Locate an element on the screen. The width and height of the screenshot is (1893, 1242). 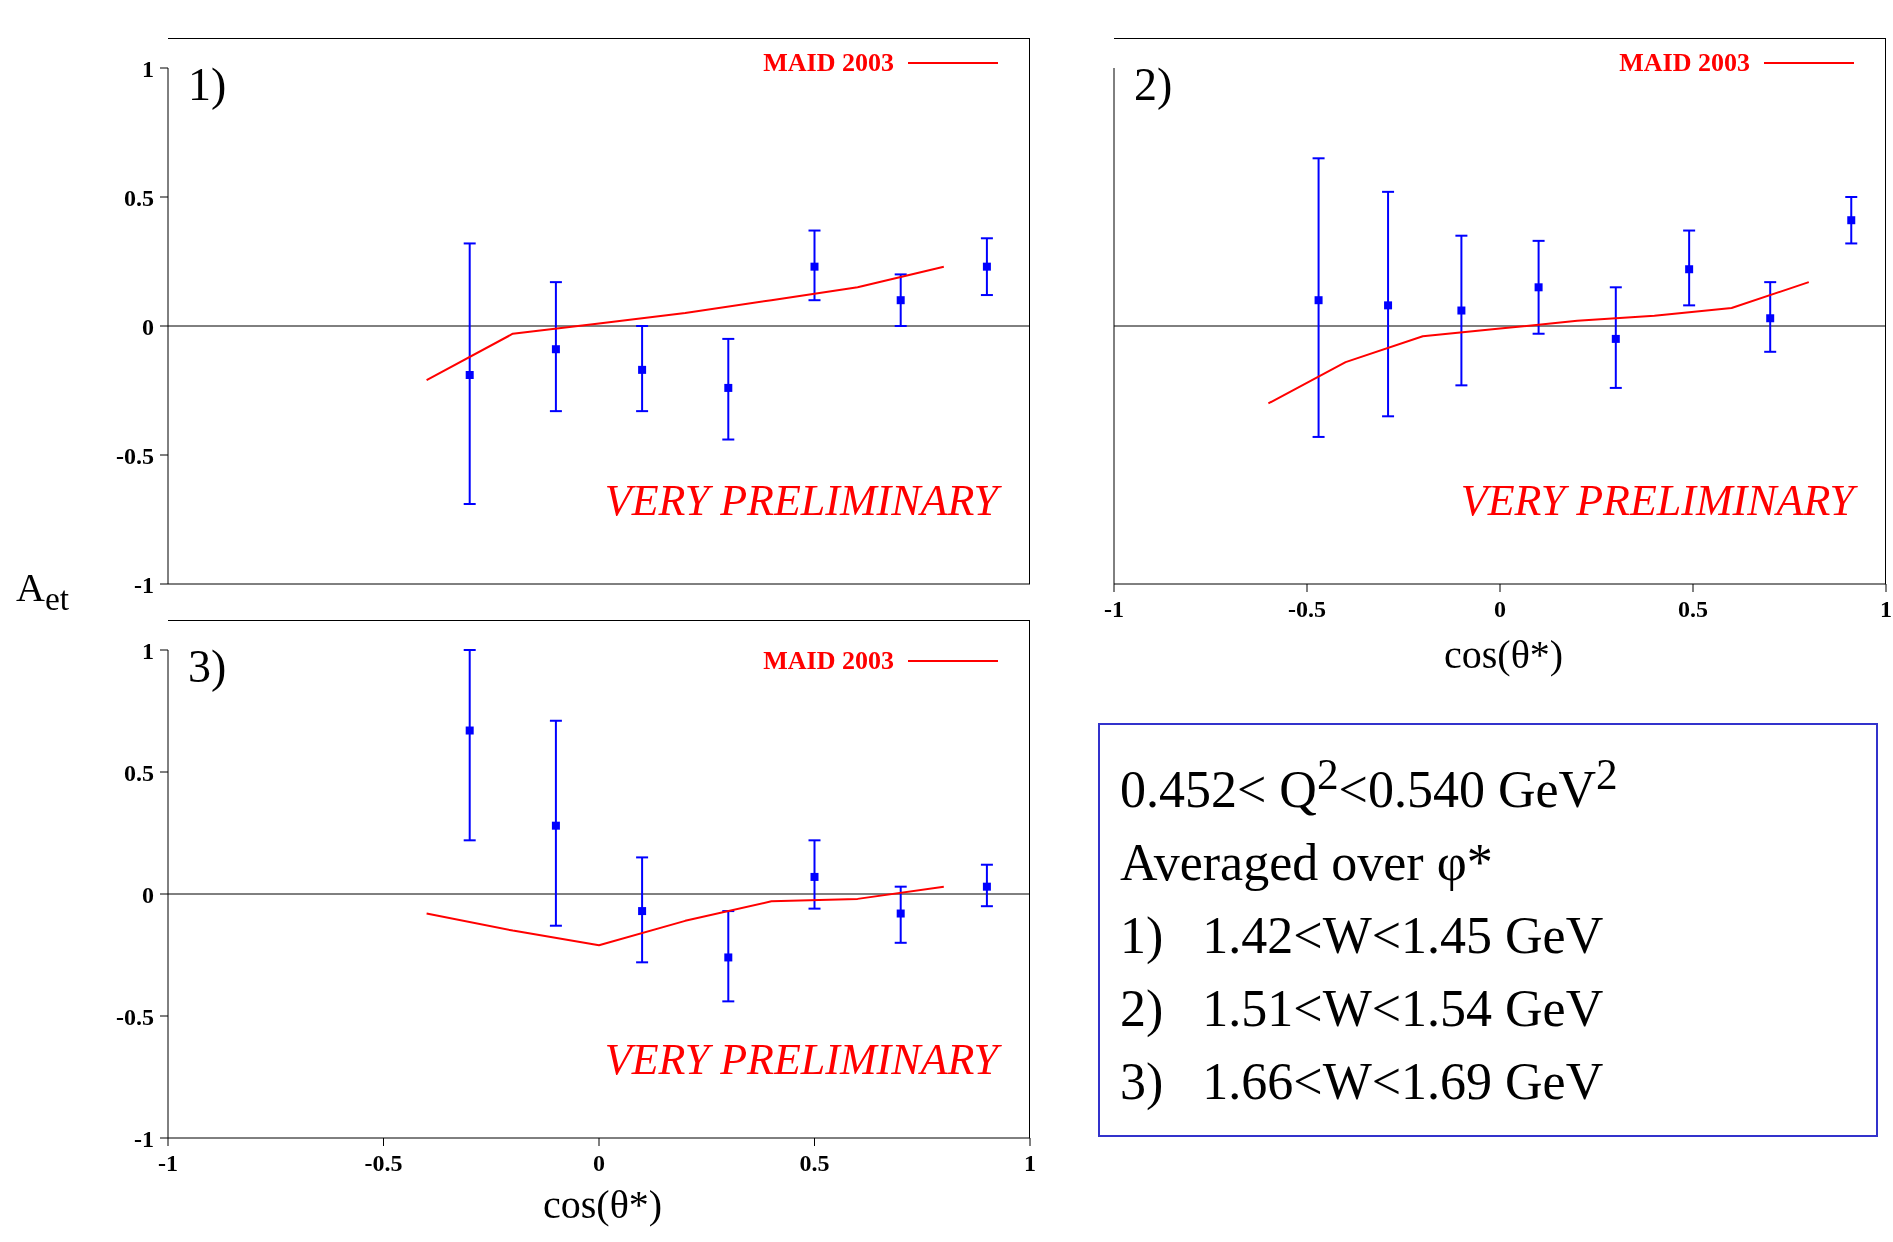
annotation: 3) is located at coordinates (207, 666).